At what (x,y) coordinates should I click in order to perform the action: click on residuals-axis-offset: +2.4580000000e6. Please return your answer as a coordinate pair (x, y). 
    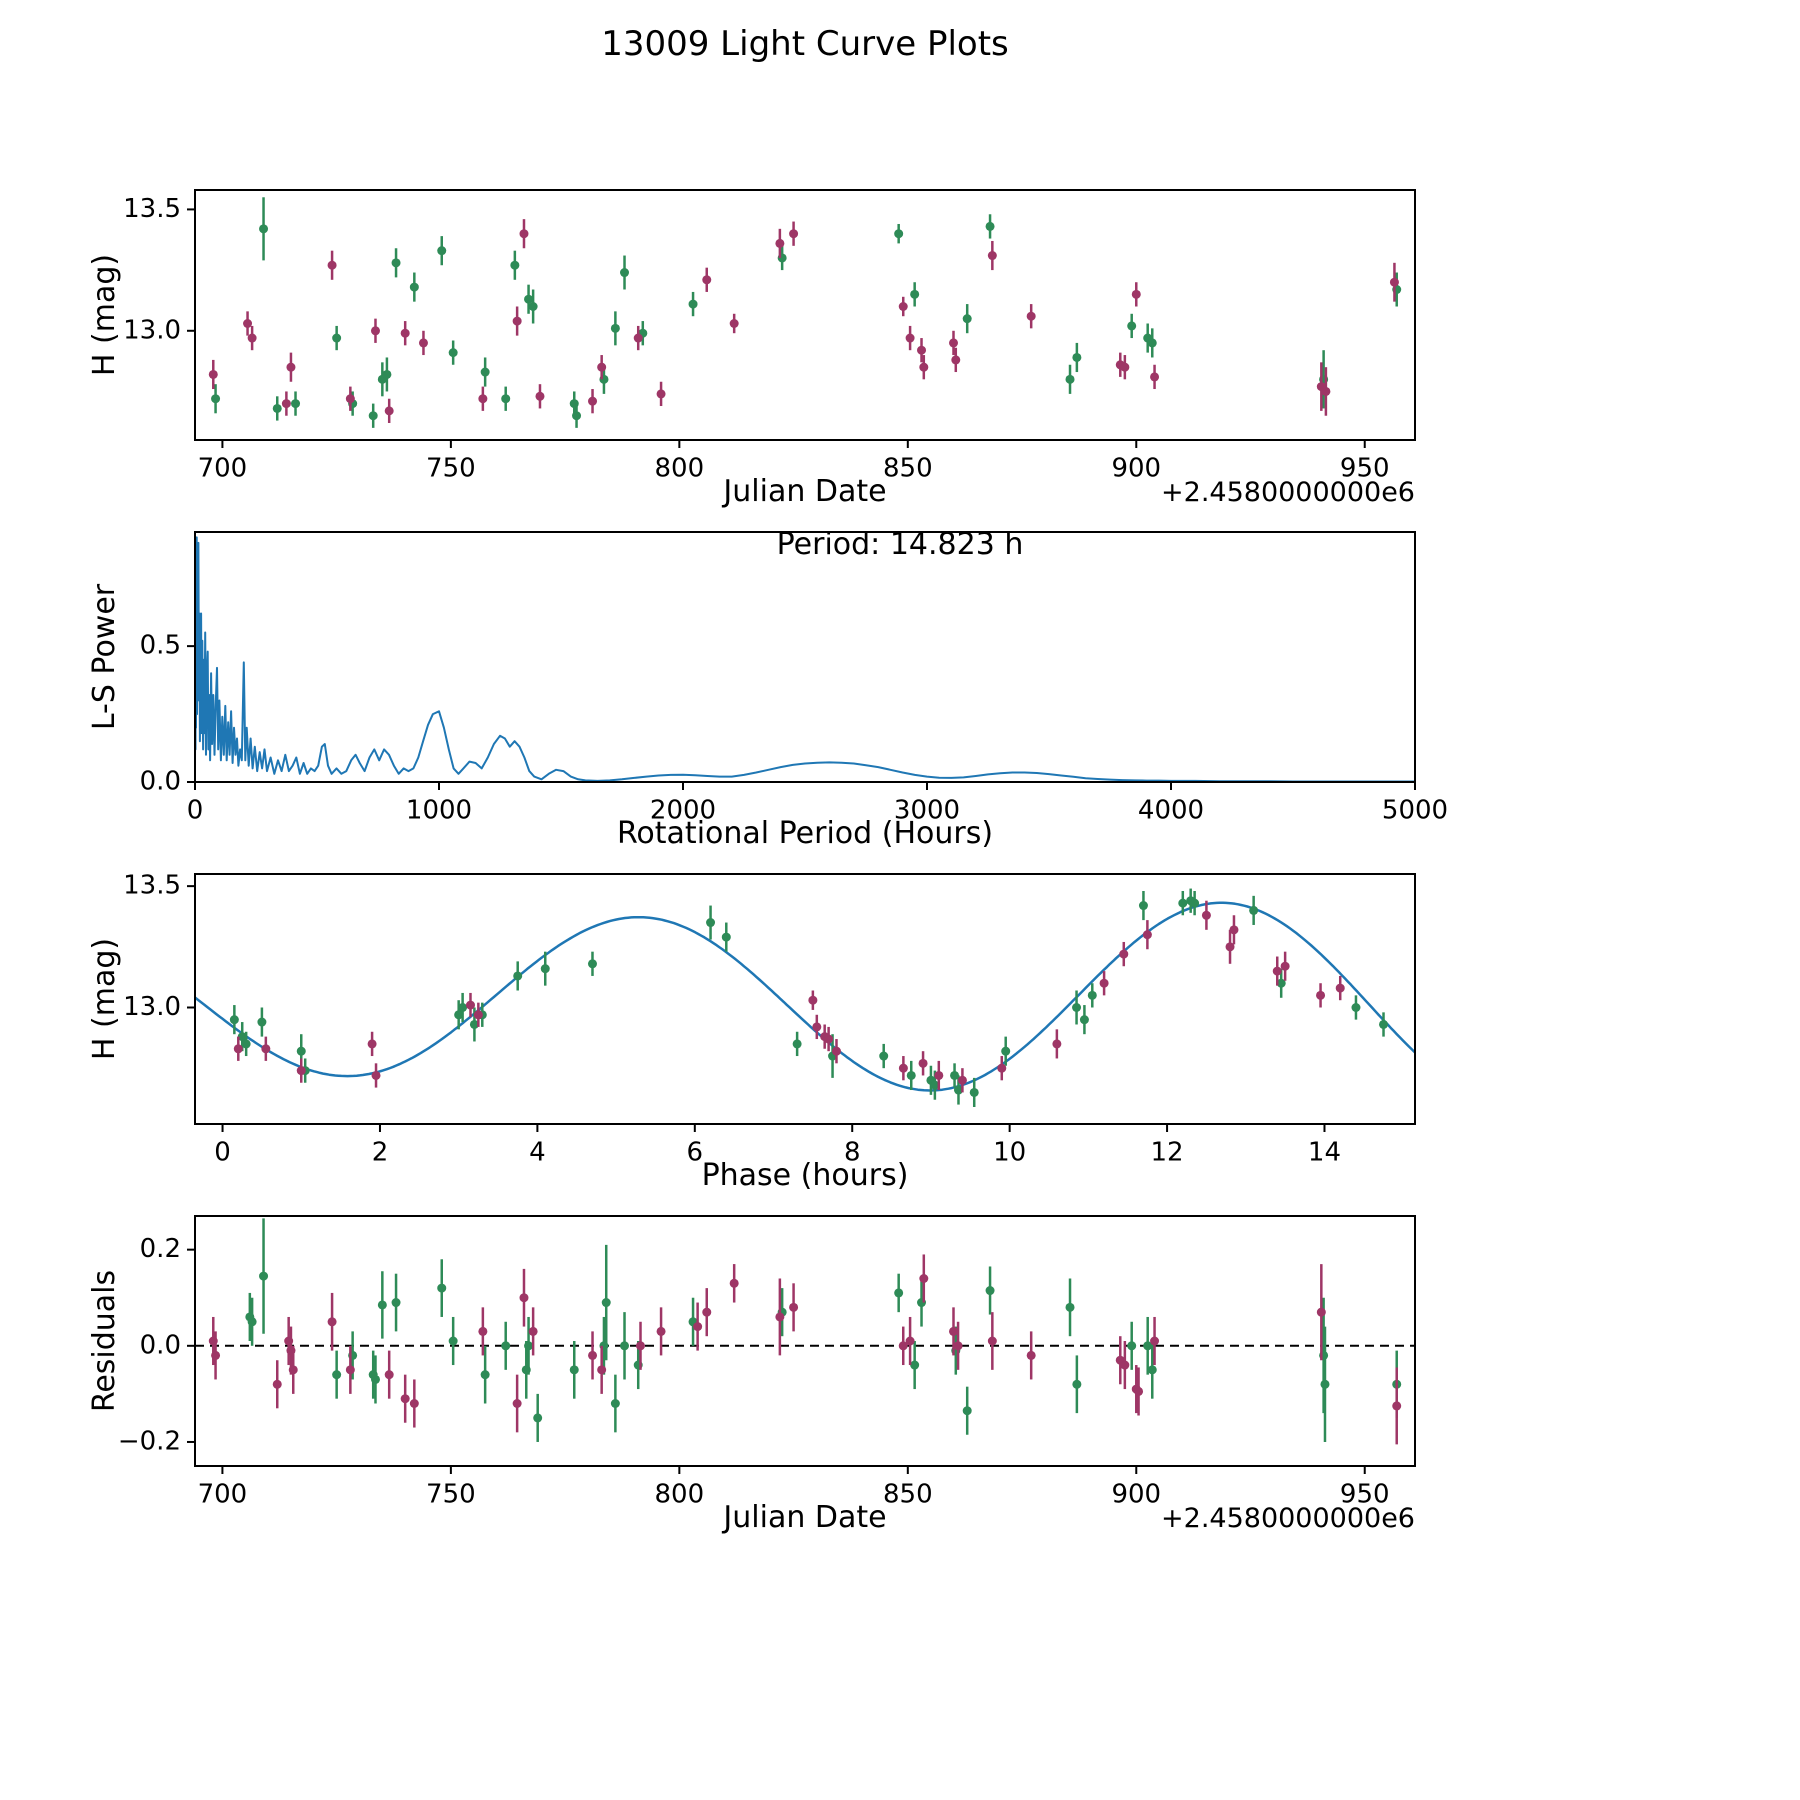
    Looking at the image, I should click on (1288, 1518).